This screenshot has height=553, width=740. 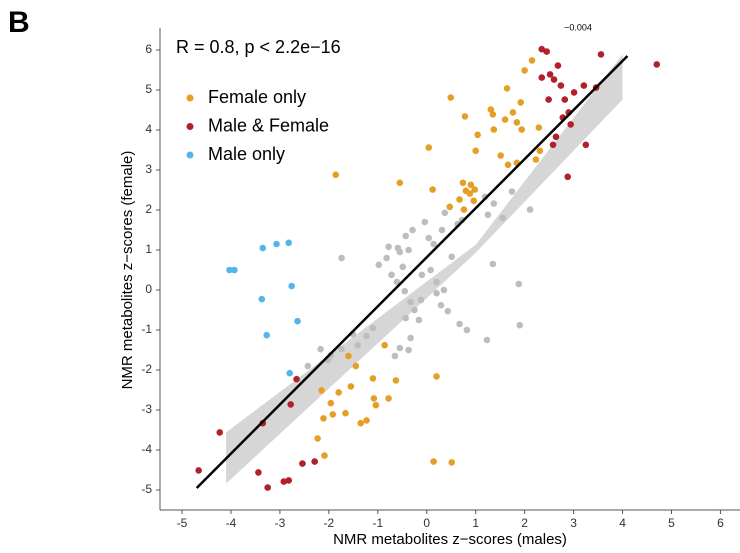 What do you see at coordinates (148, 169) in the screenshot?
I see `y-tick-label: 3` at bounding box center [148, 169].